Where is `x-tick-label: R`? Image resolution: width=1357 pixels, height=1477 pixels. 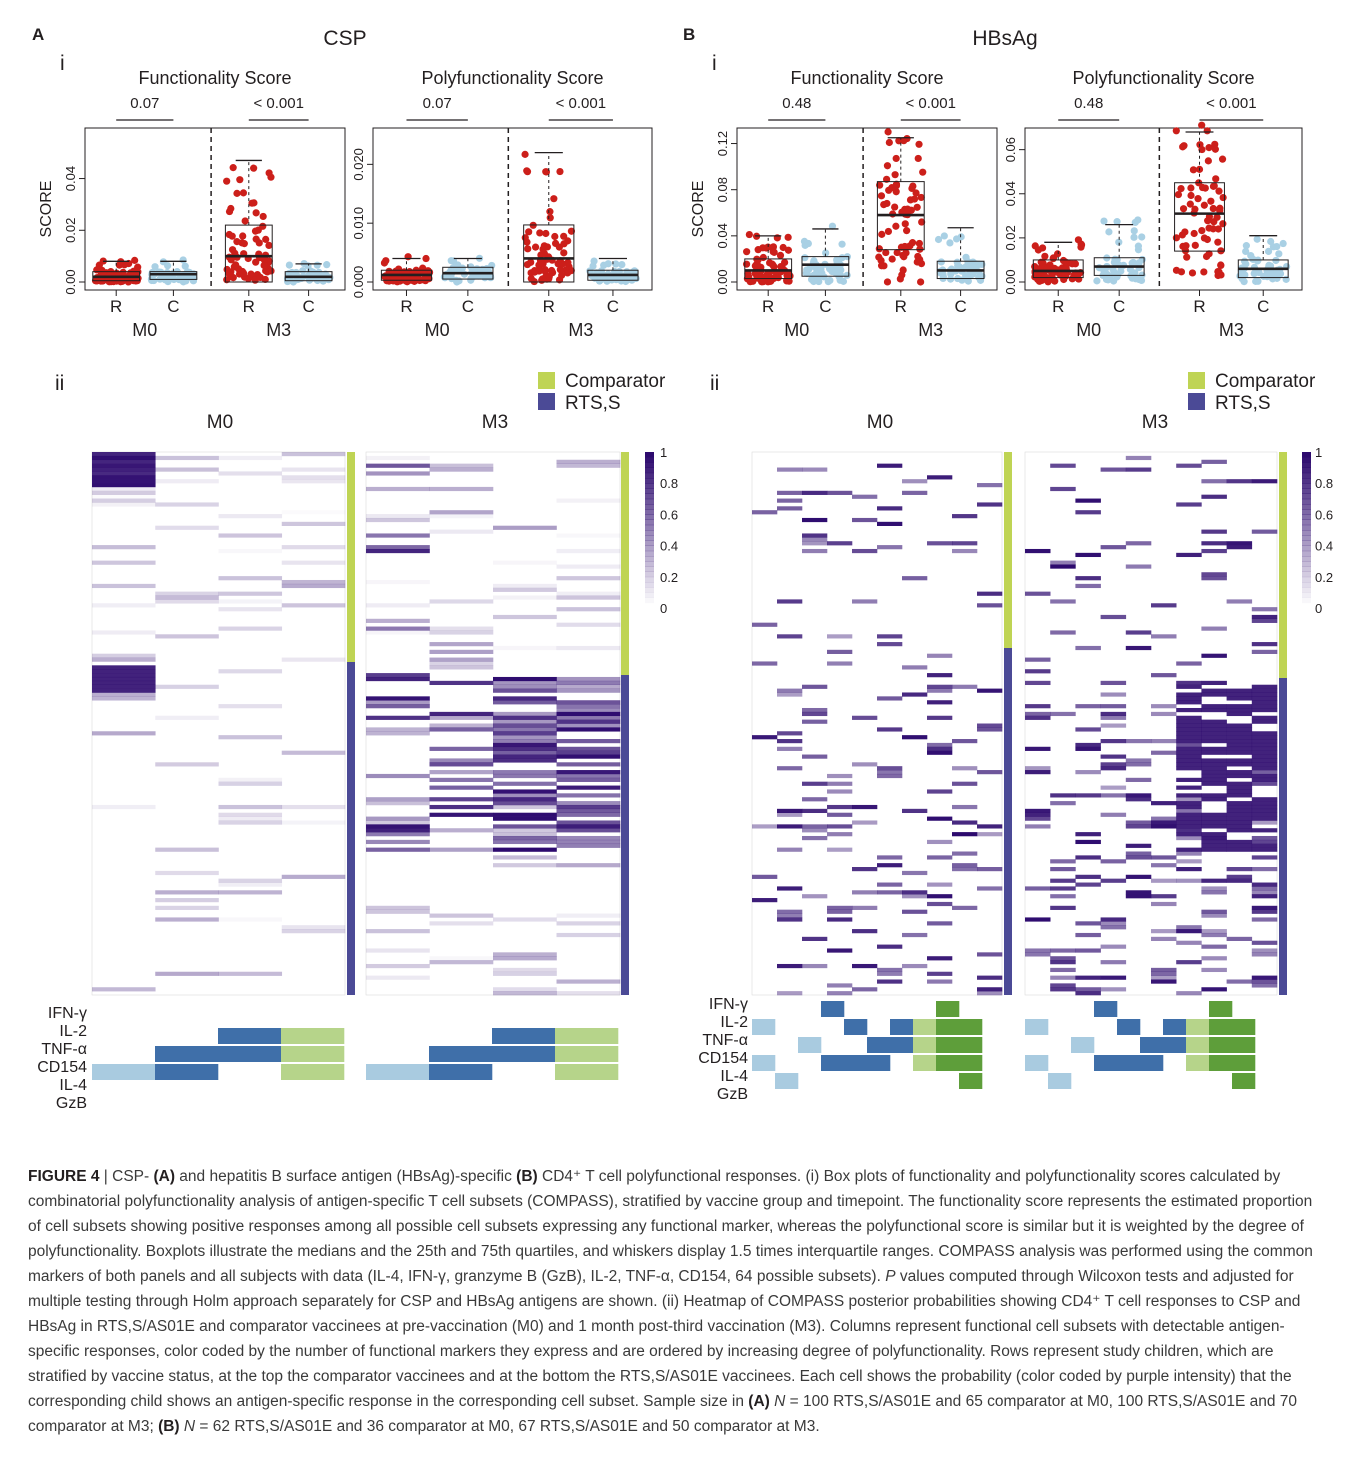 x-tick-label: R is located at coordinates (116, 306).